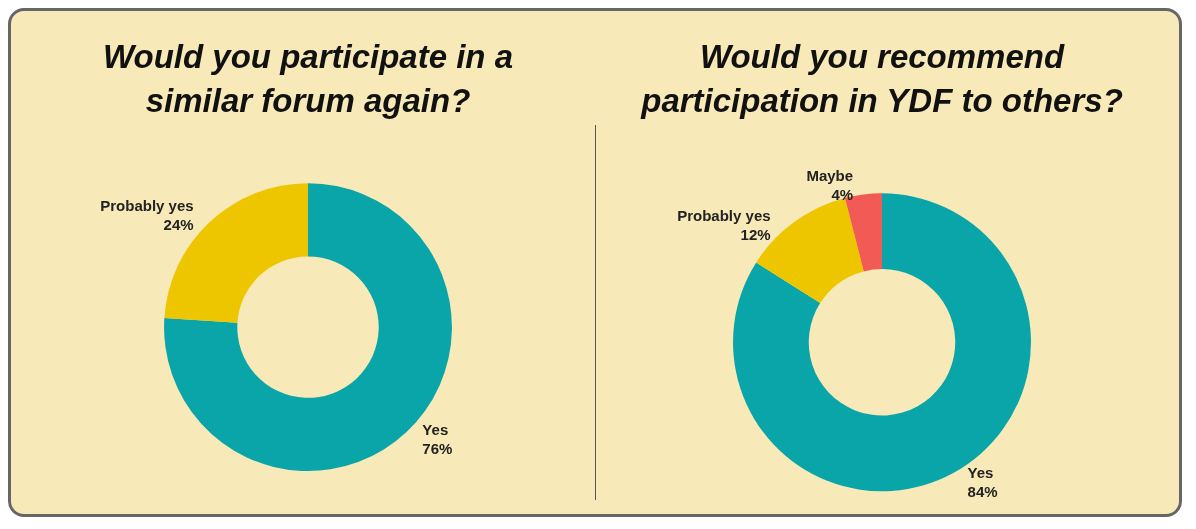 Image resolution: width=1196 pixels, height=529 pixels. Describe the element at coordinates (308, 78) in the screenshot. I see `chart-title: Would you participate in a similar forum again?` at that location.